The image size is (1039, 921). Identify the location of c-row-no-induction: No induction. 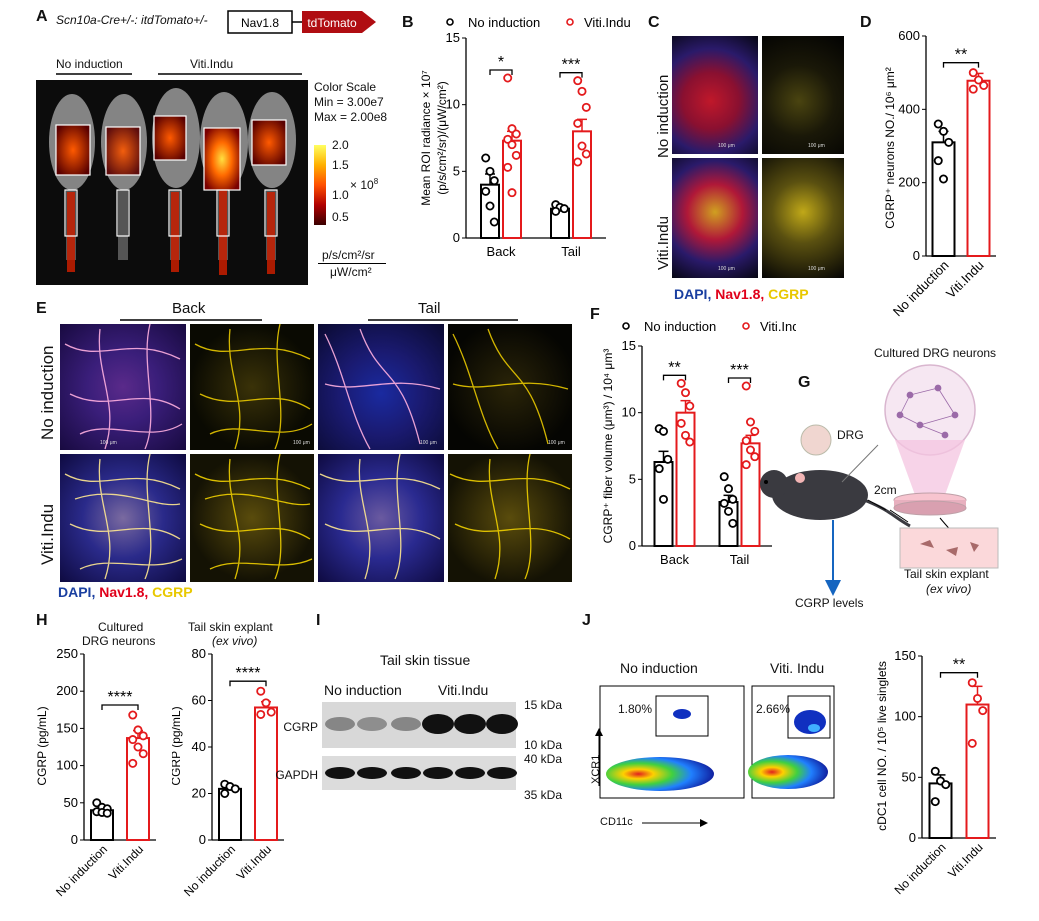
(663, 116).